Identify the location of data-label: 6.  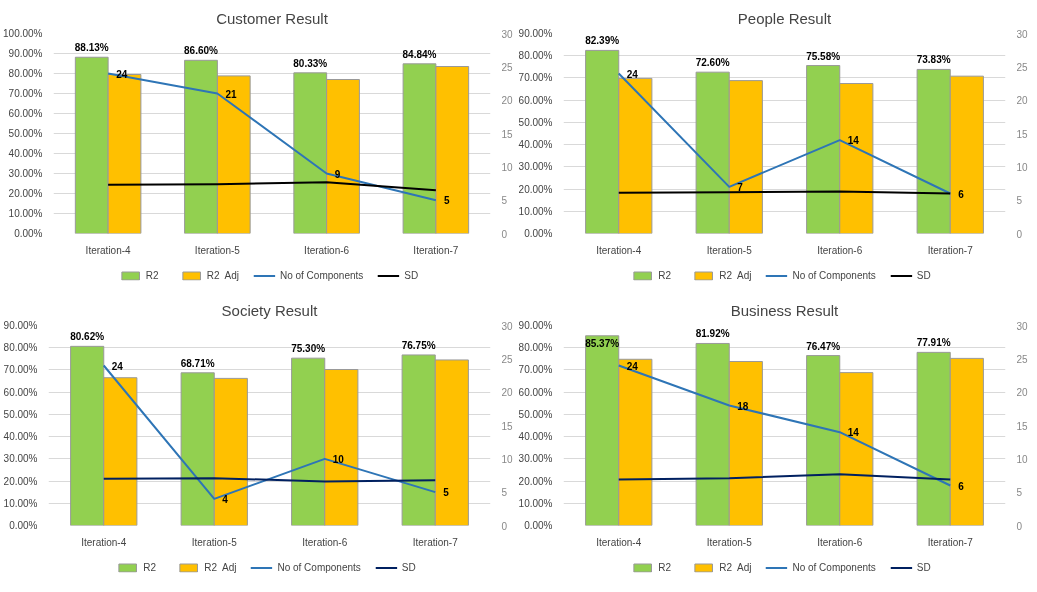
(961, 194).